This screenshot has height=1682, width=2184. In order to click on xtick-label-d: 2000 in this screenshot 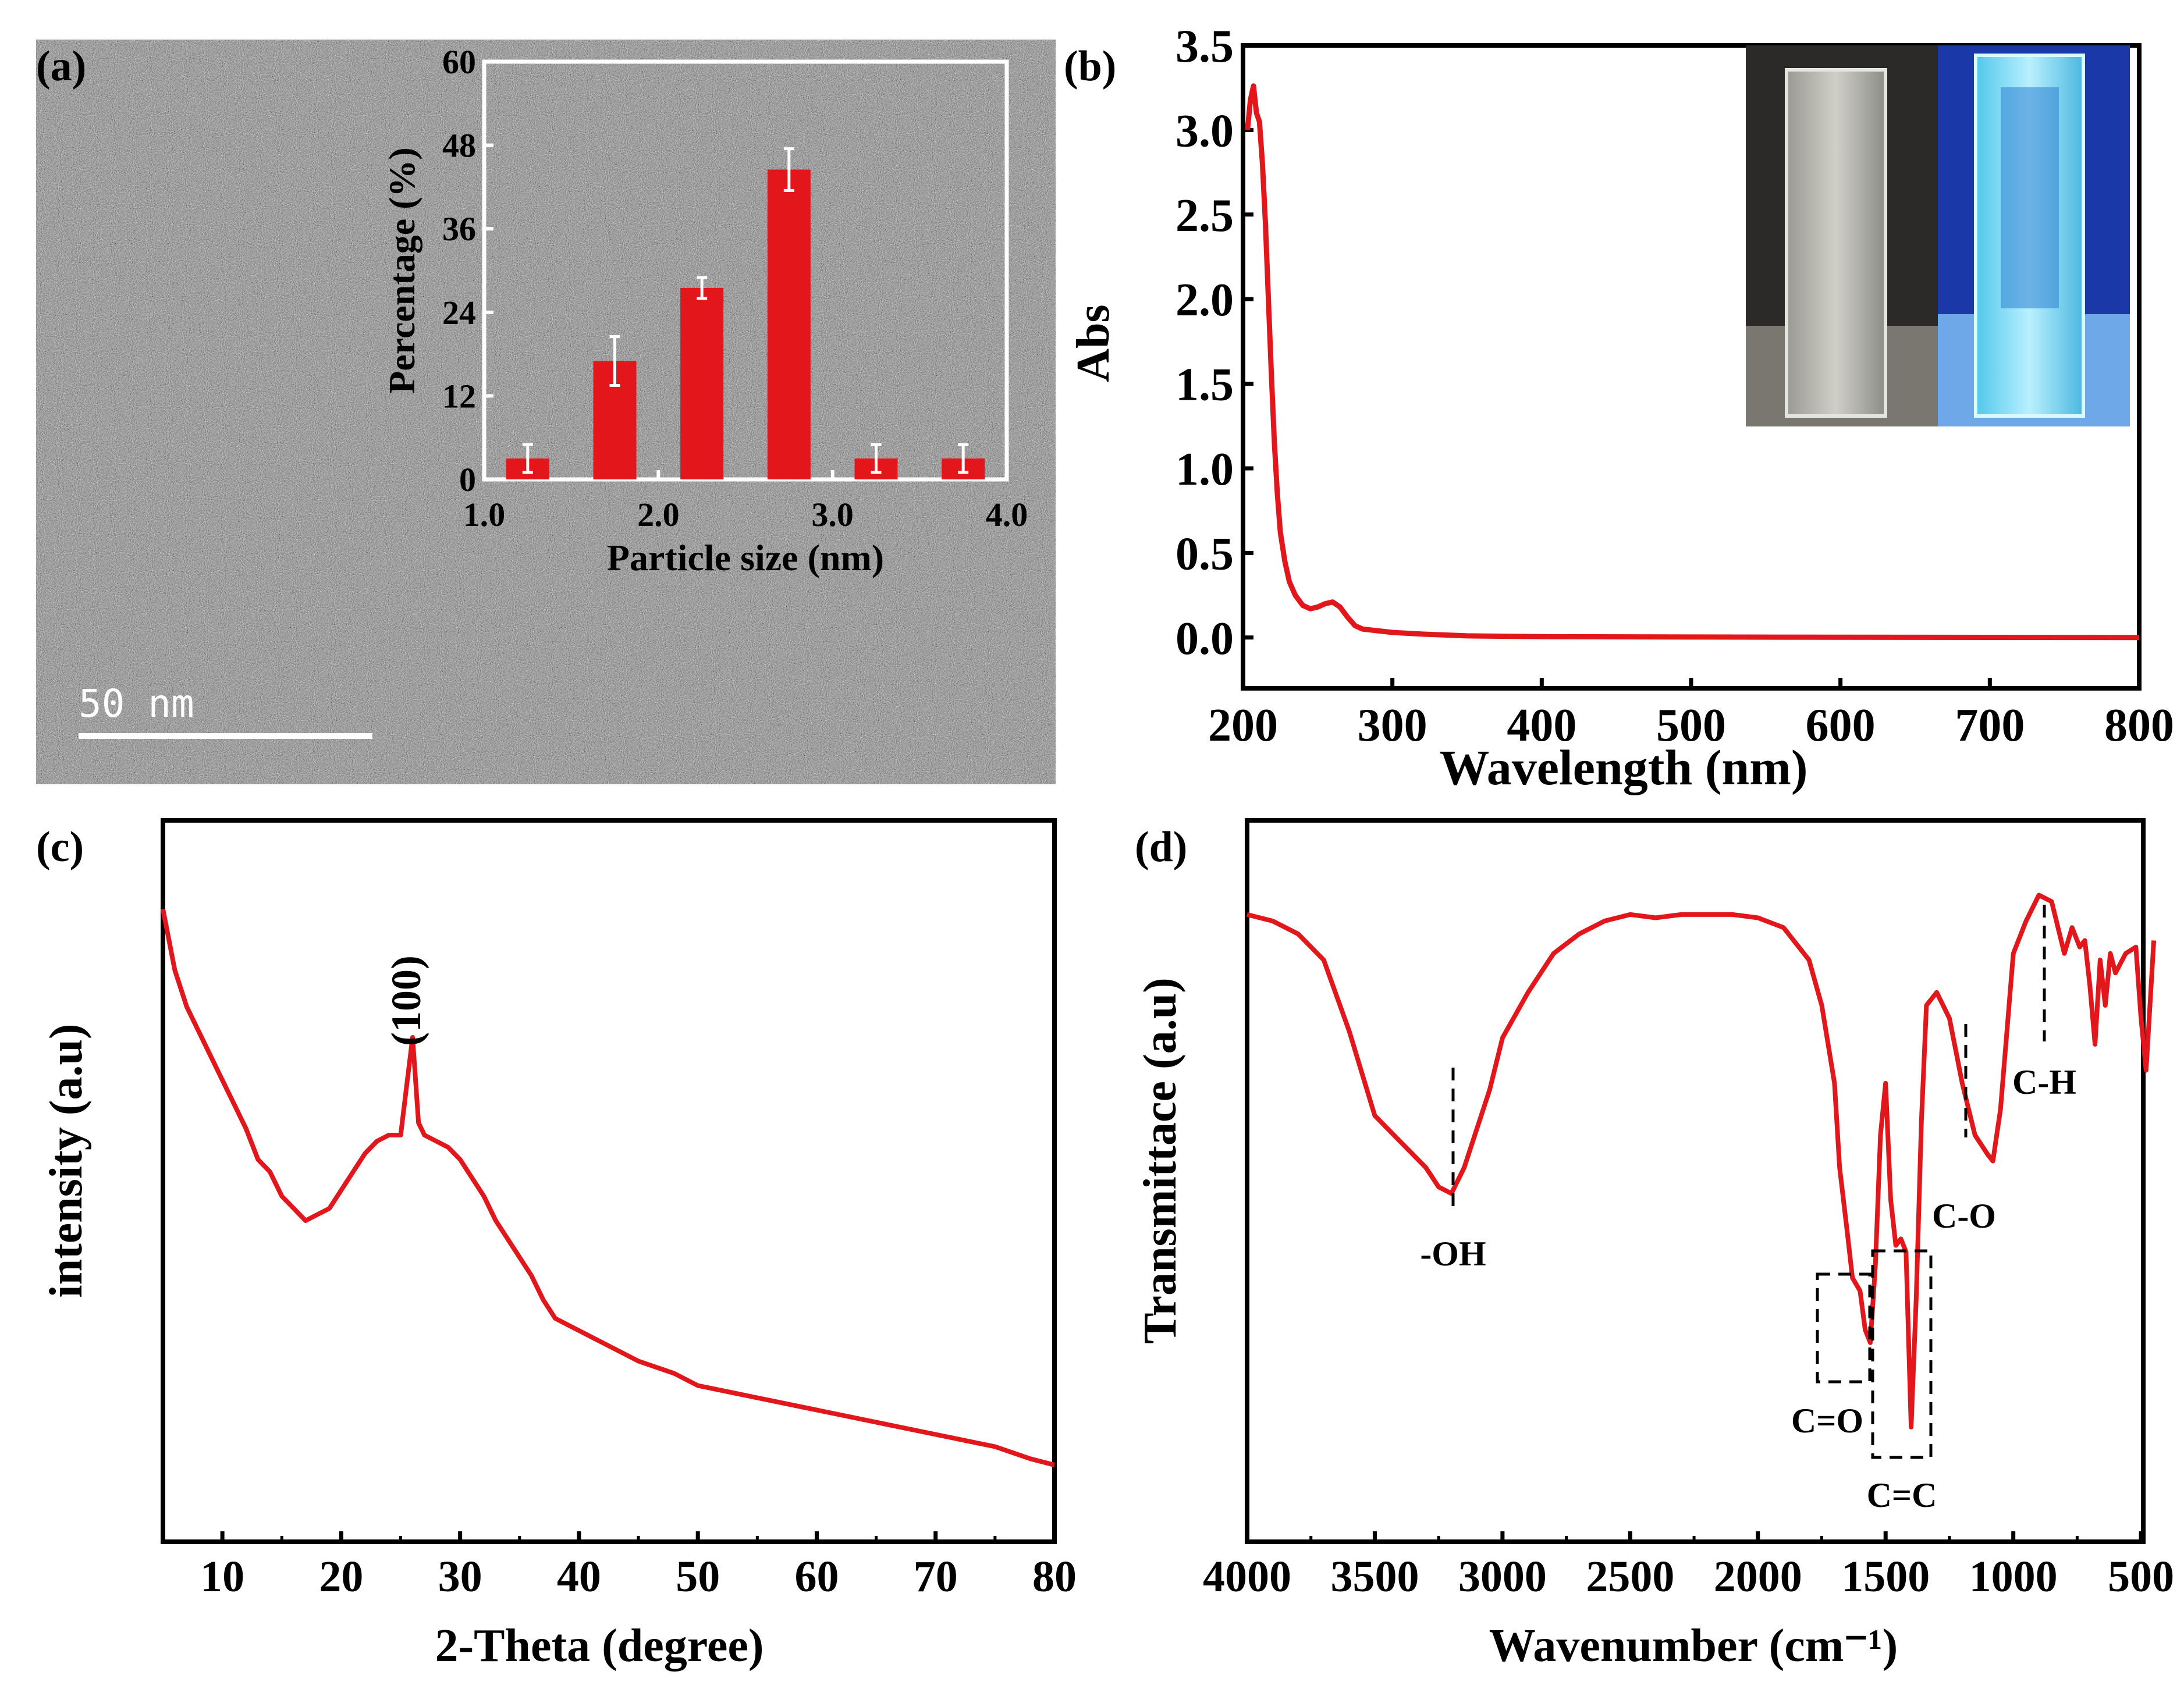, I will do `click(1758, 1576)`.